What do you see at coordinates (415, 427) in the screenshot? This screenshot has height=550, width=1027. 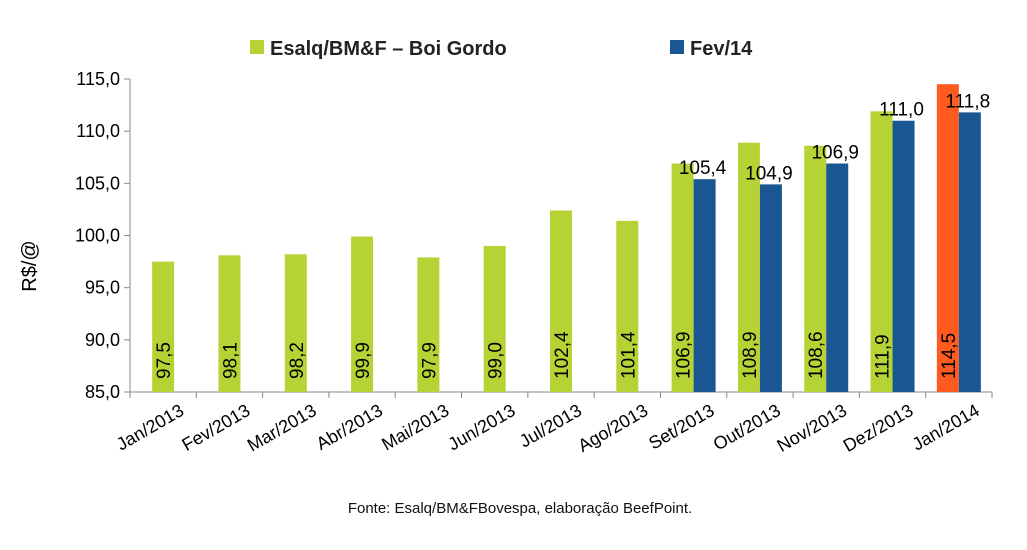 I see `x-tick-label: Mai/2013` at bounding box center [415, 427].